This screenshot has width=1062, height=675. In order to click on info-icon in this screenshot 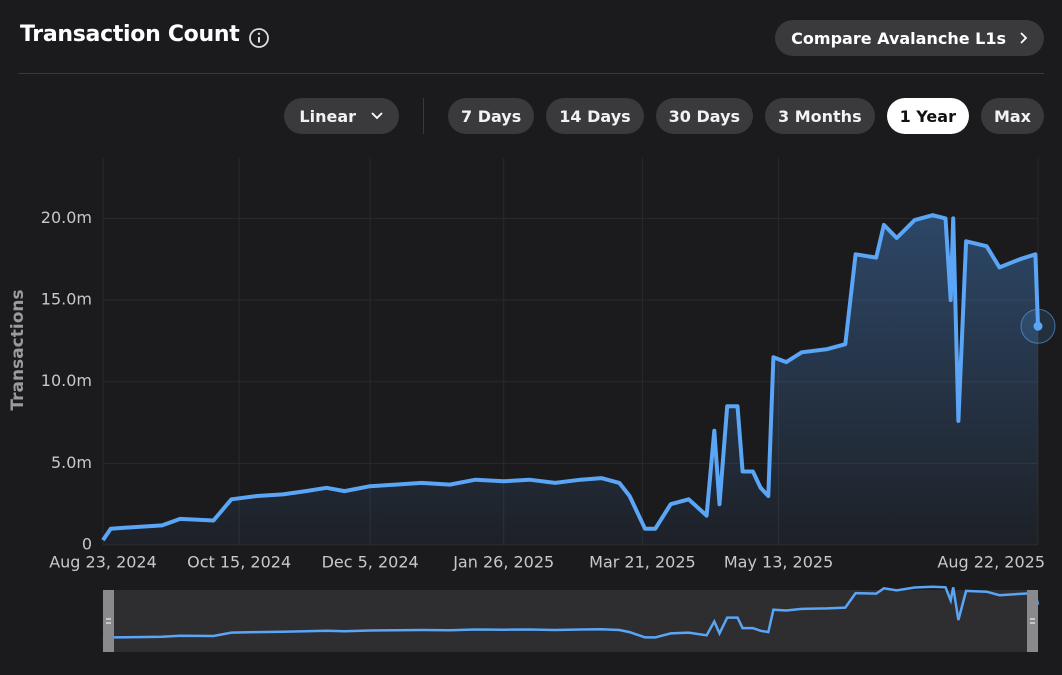, I will do `click(259, 38)`.